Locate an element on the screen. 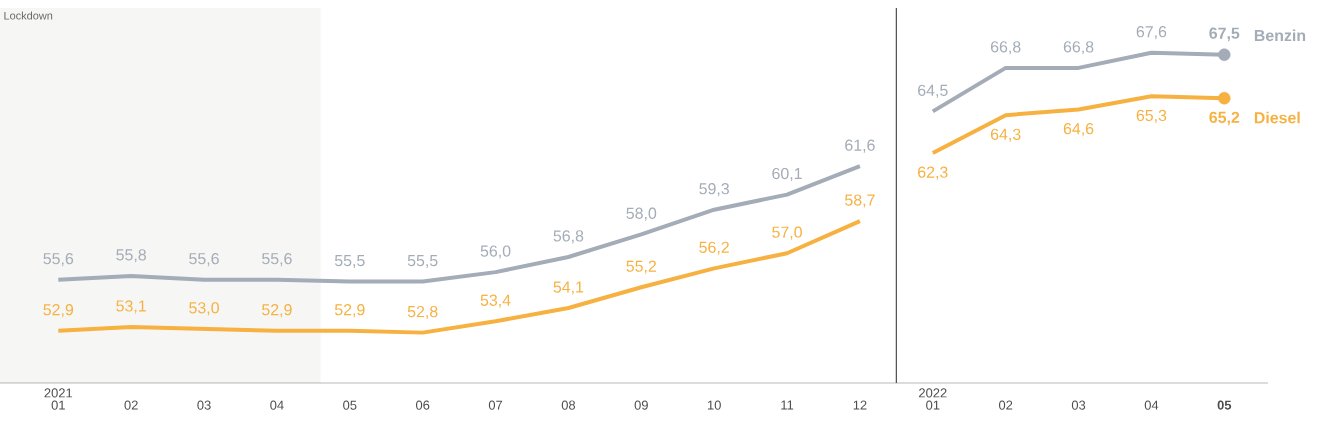 The width and height of the screenshot is (1323, 436). data-label: 58,0 is located at coordinates (641, 214).